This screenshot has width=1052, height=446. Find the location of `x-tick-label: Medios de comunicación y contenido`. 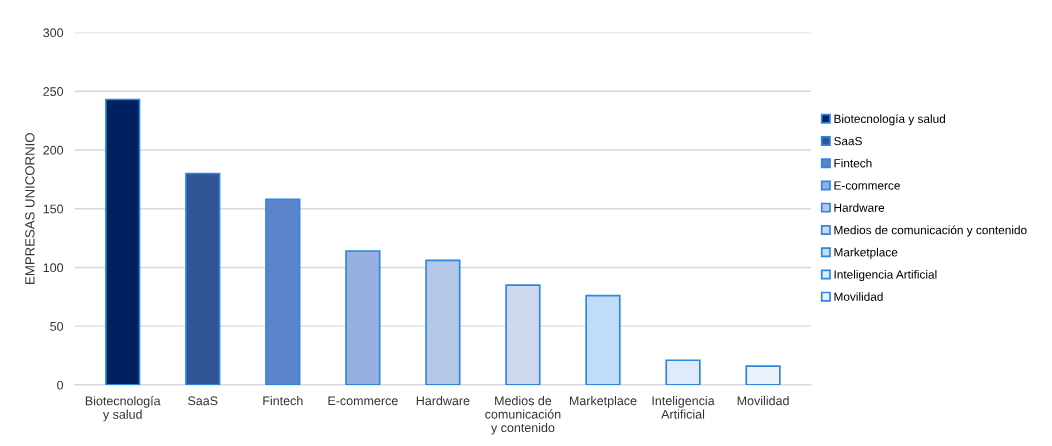

x-tick-label: Medios de comunicación y contenido is located at coordinates (523, 415).